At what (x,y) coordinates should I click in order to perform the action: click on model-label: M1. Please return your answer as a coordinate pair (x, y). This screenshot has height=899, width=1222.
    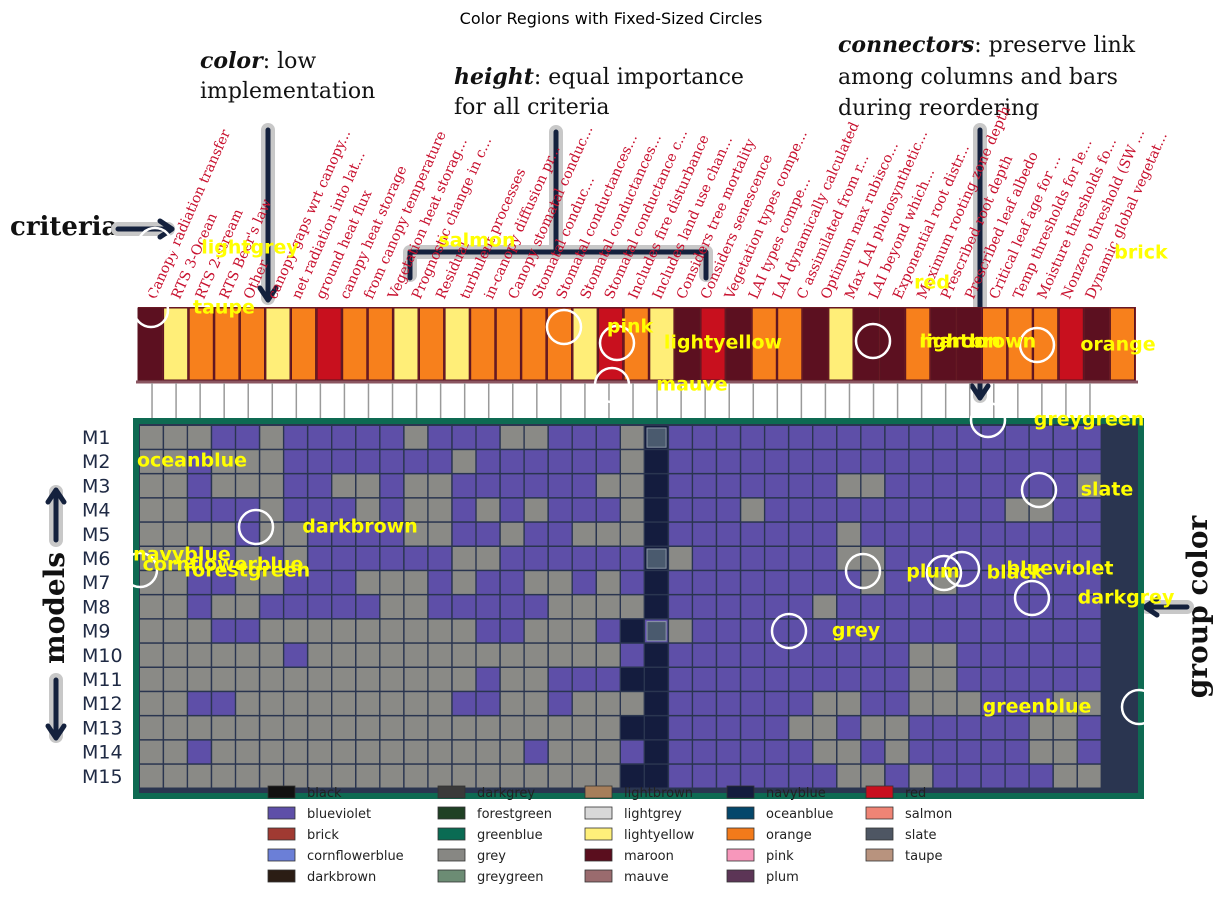
    Looking at the image, I should click on (96, 438).